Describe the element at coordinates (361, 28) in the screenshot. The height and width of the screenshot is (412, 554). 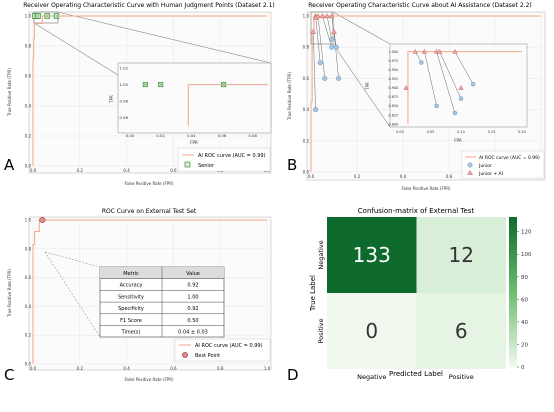
I see `chart-b-zoom-connector` at that location.